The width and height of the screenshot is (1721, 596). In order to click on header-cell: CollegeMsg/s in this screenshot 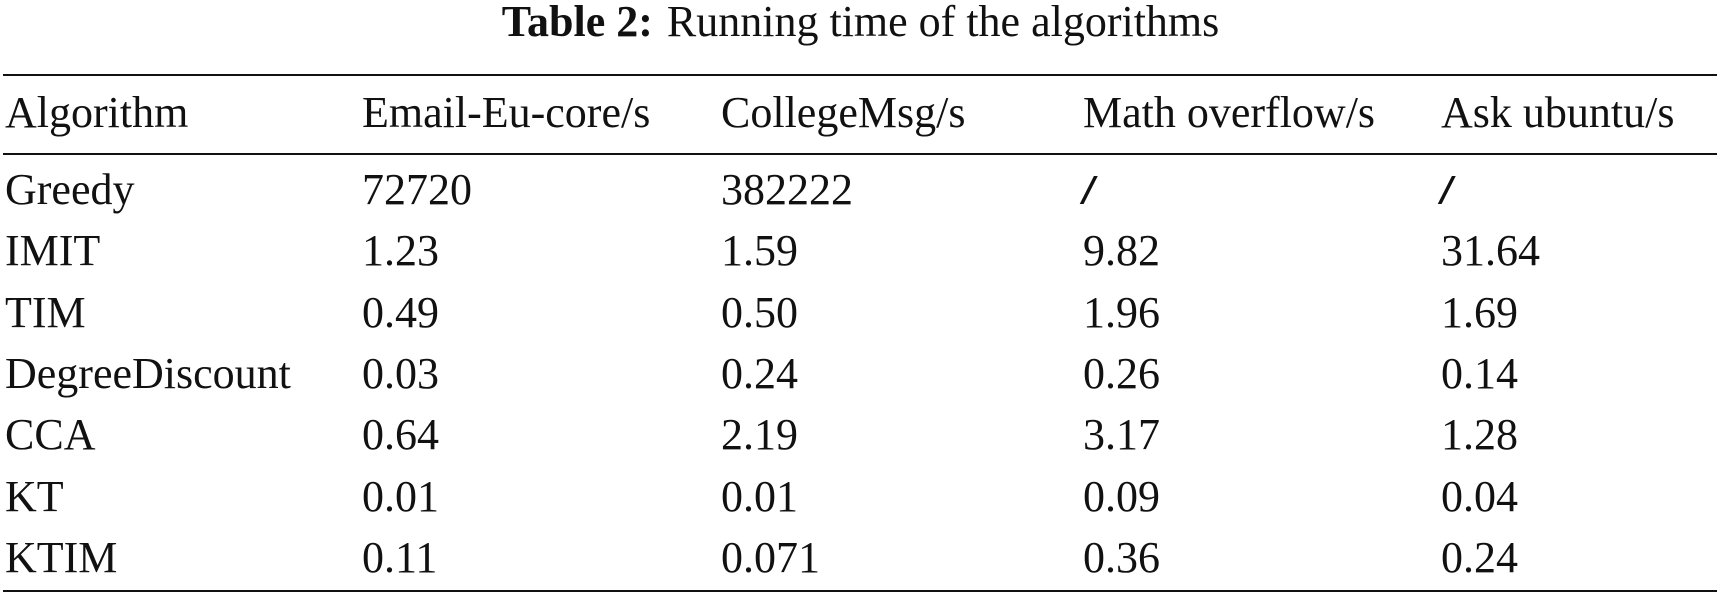, I will do `click(843, 112)`.